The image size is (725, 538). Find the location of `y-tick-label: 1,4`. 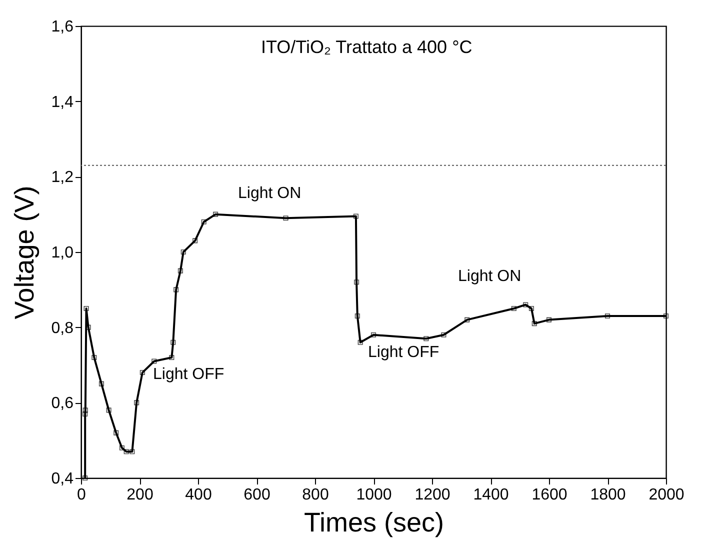

y-tick-label: 1,4 is located at coordinates (62, 102).